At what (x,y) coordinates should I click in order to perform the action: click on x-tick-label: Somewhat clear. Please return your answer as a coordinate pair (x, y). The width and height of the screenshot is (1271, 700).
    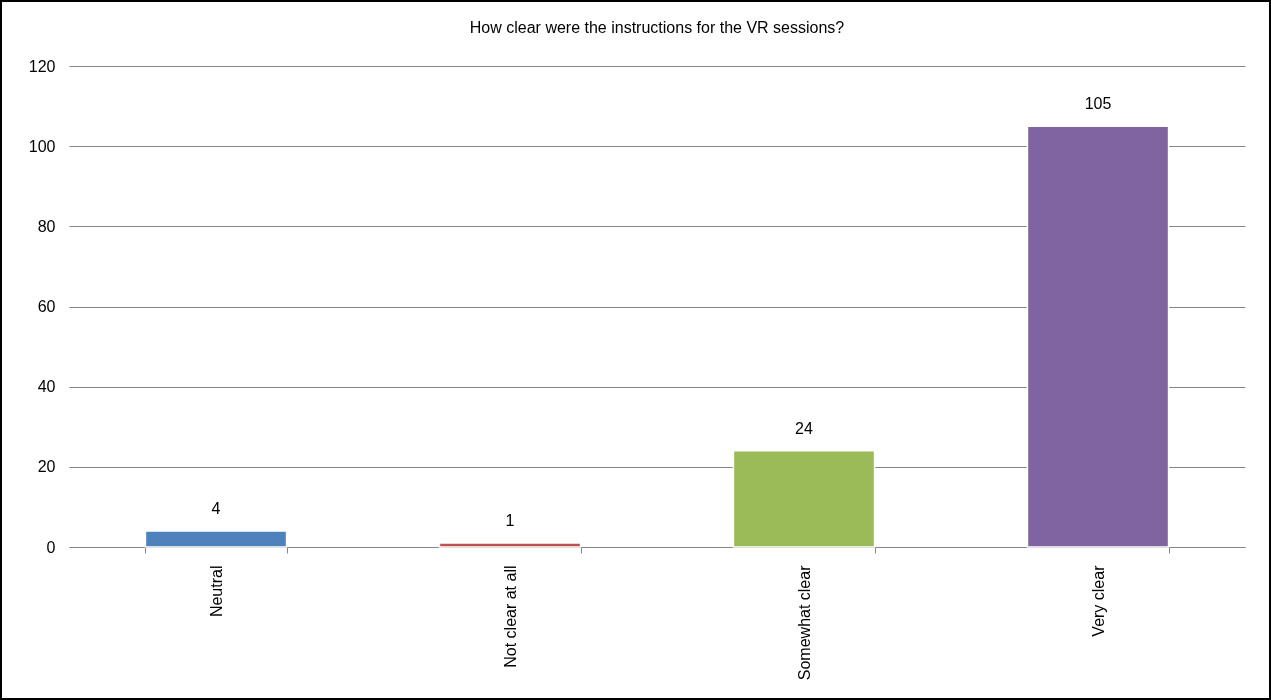
    Looking at the image, I should click on (804, 622).